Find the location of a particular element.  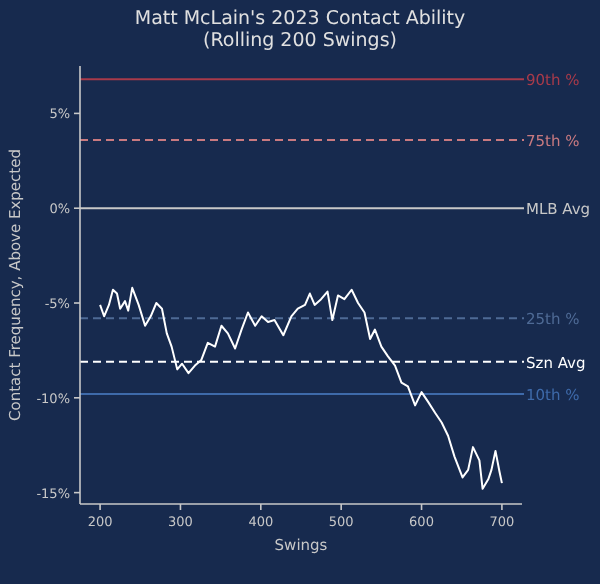

chart-subtitle: (Rolling 200 Swings) is located at coordinates (300, 41).